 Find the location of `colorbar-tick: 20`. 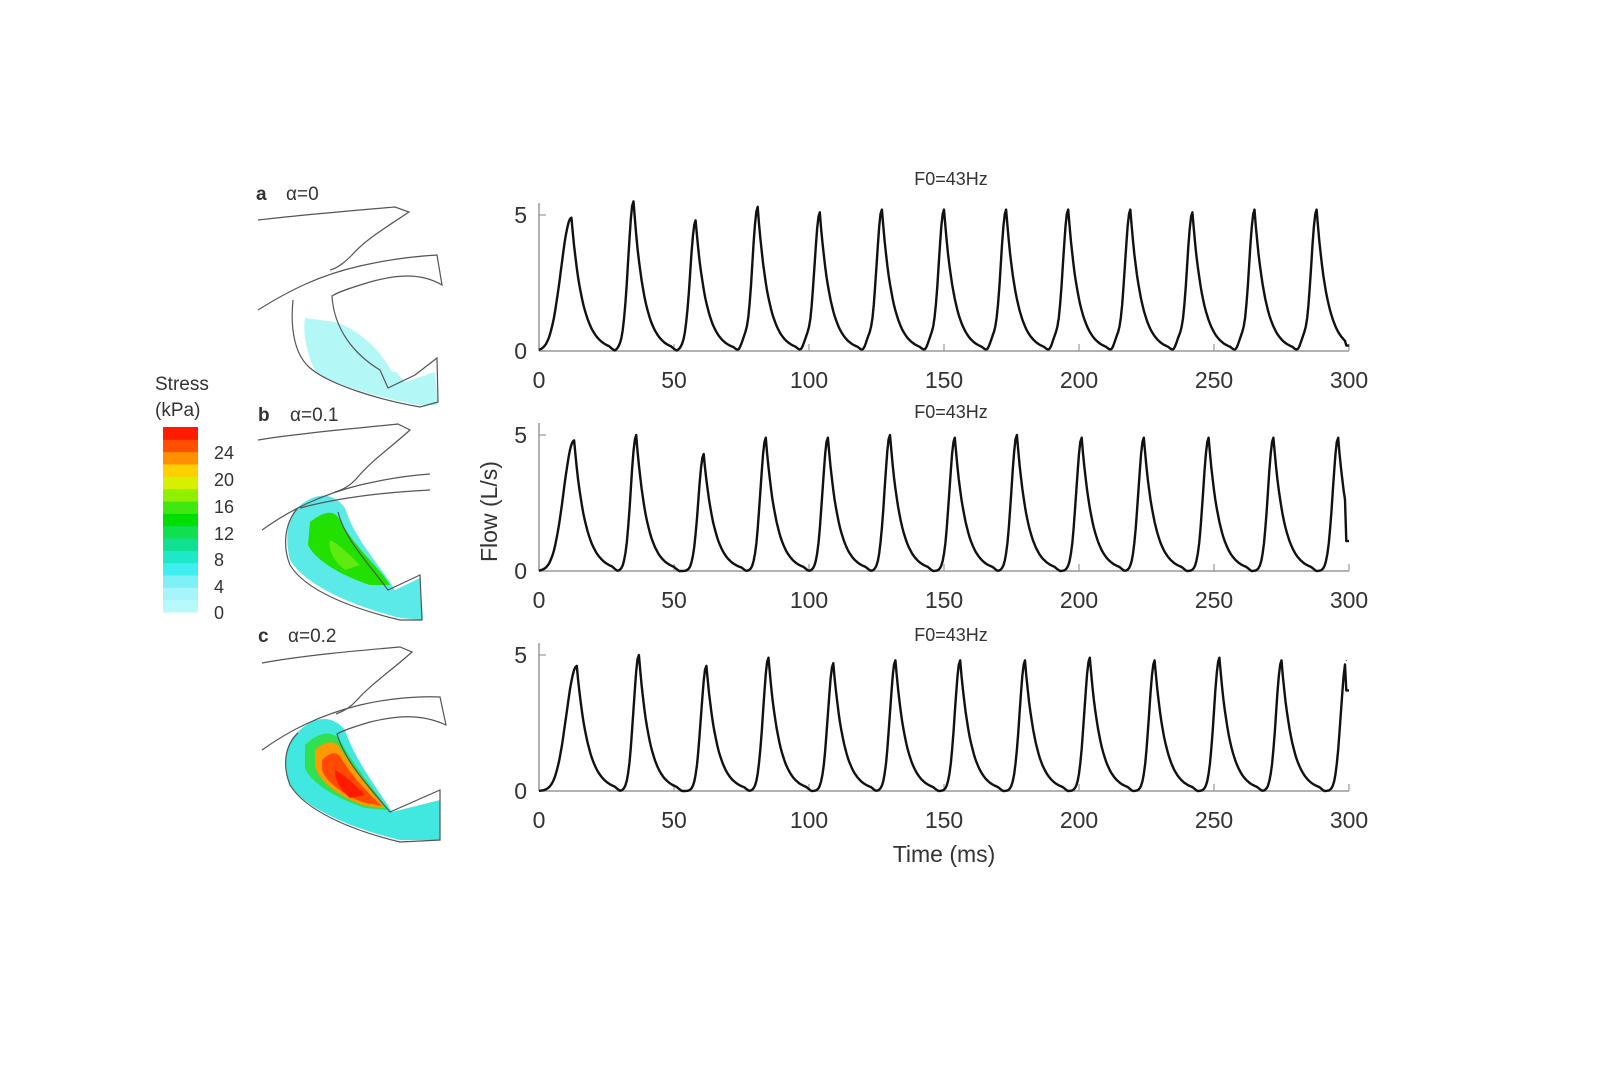

colorbar-tick: 20 is located at coordinates (224, 480).